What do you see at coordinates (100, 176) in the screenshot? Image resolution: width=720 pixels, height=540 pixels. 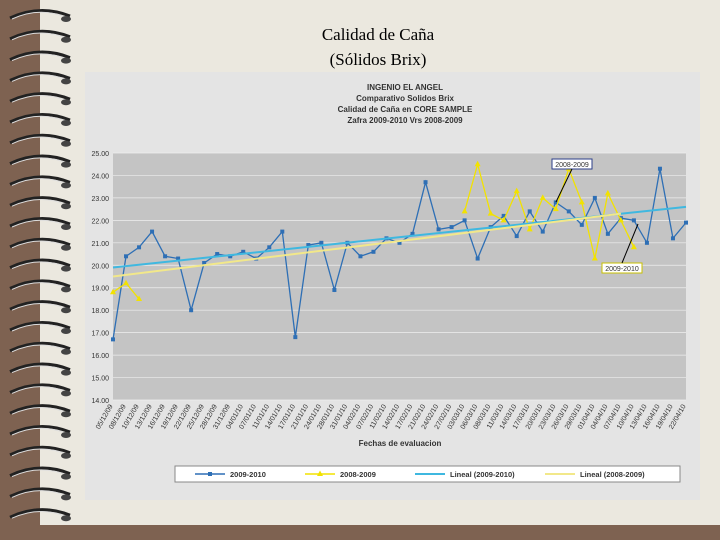 I see `y-tick-label: 24.00` at bounding box center [100, 176].